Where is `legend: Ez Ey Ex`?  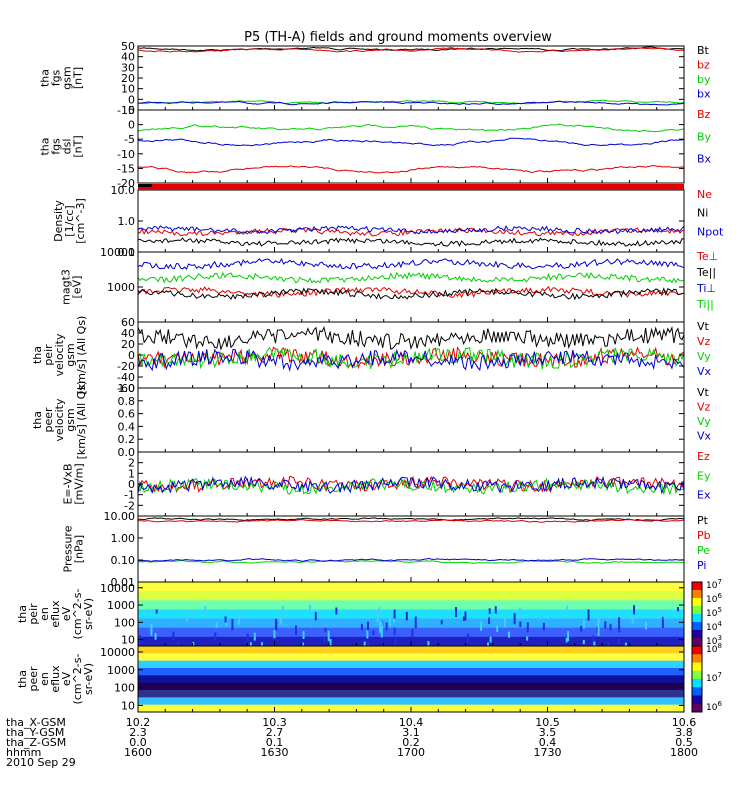 legend: Ez Ey Ex is located at coordinates (704, 476).